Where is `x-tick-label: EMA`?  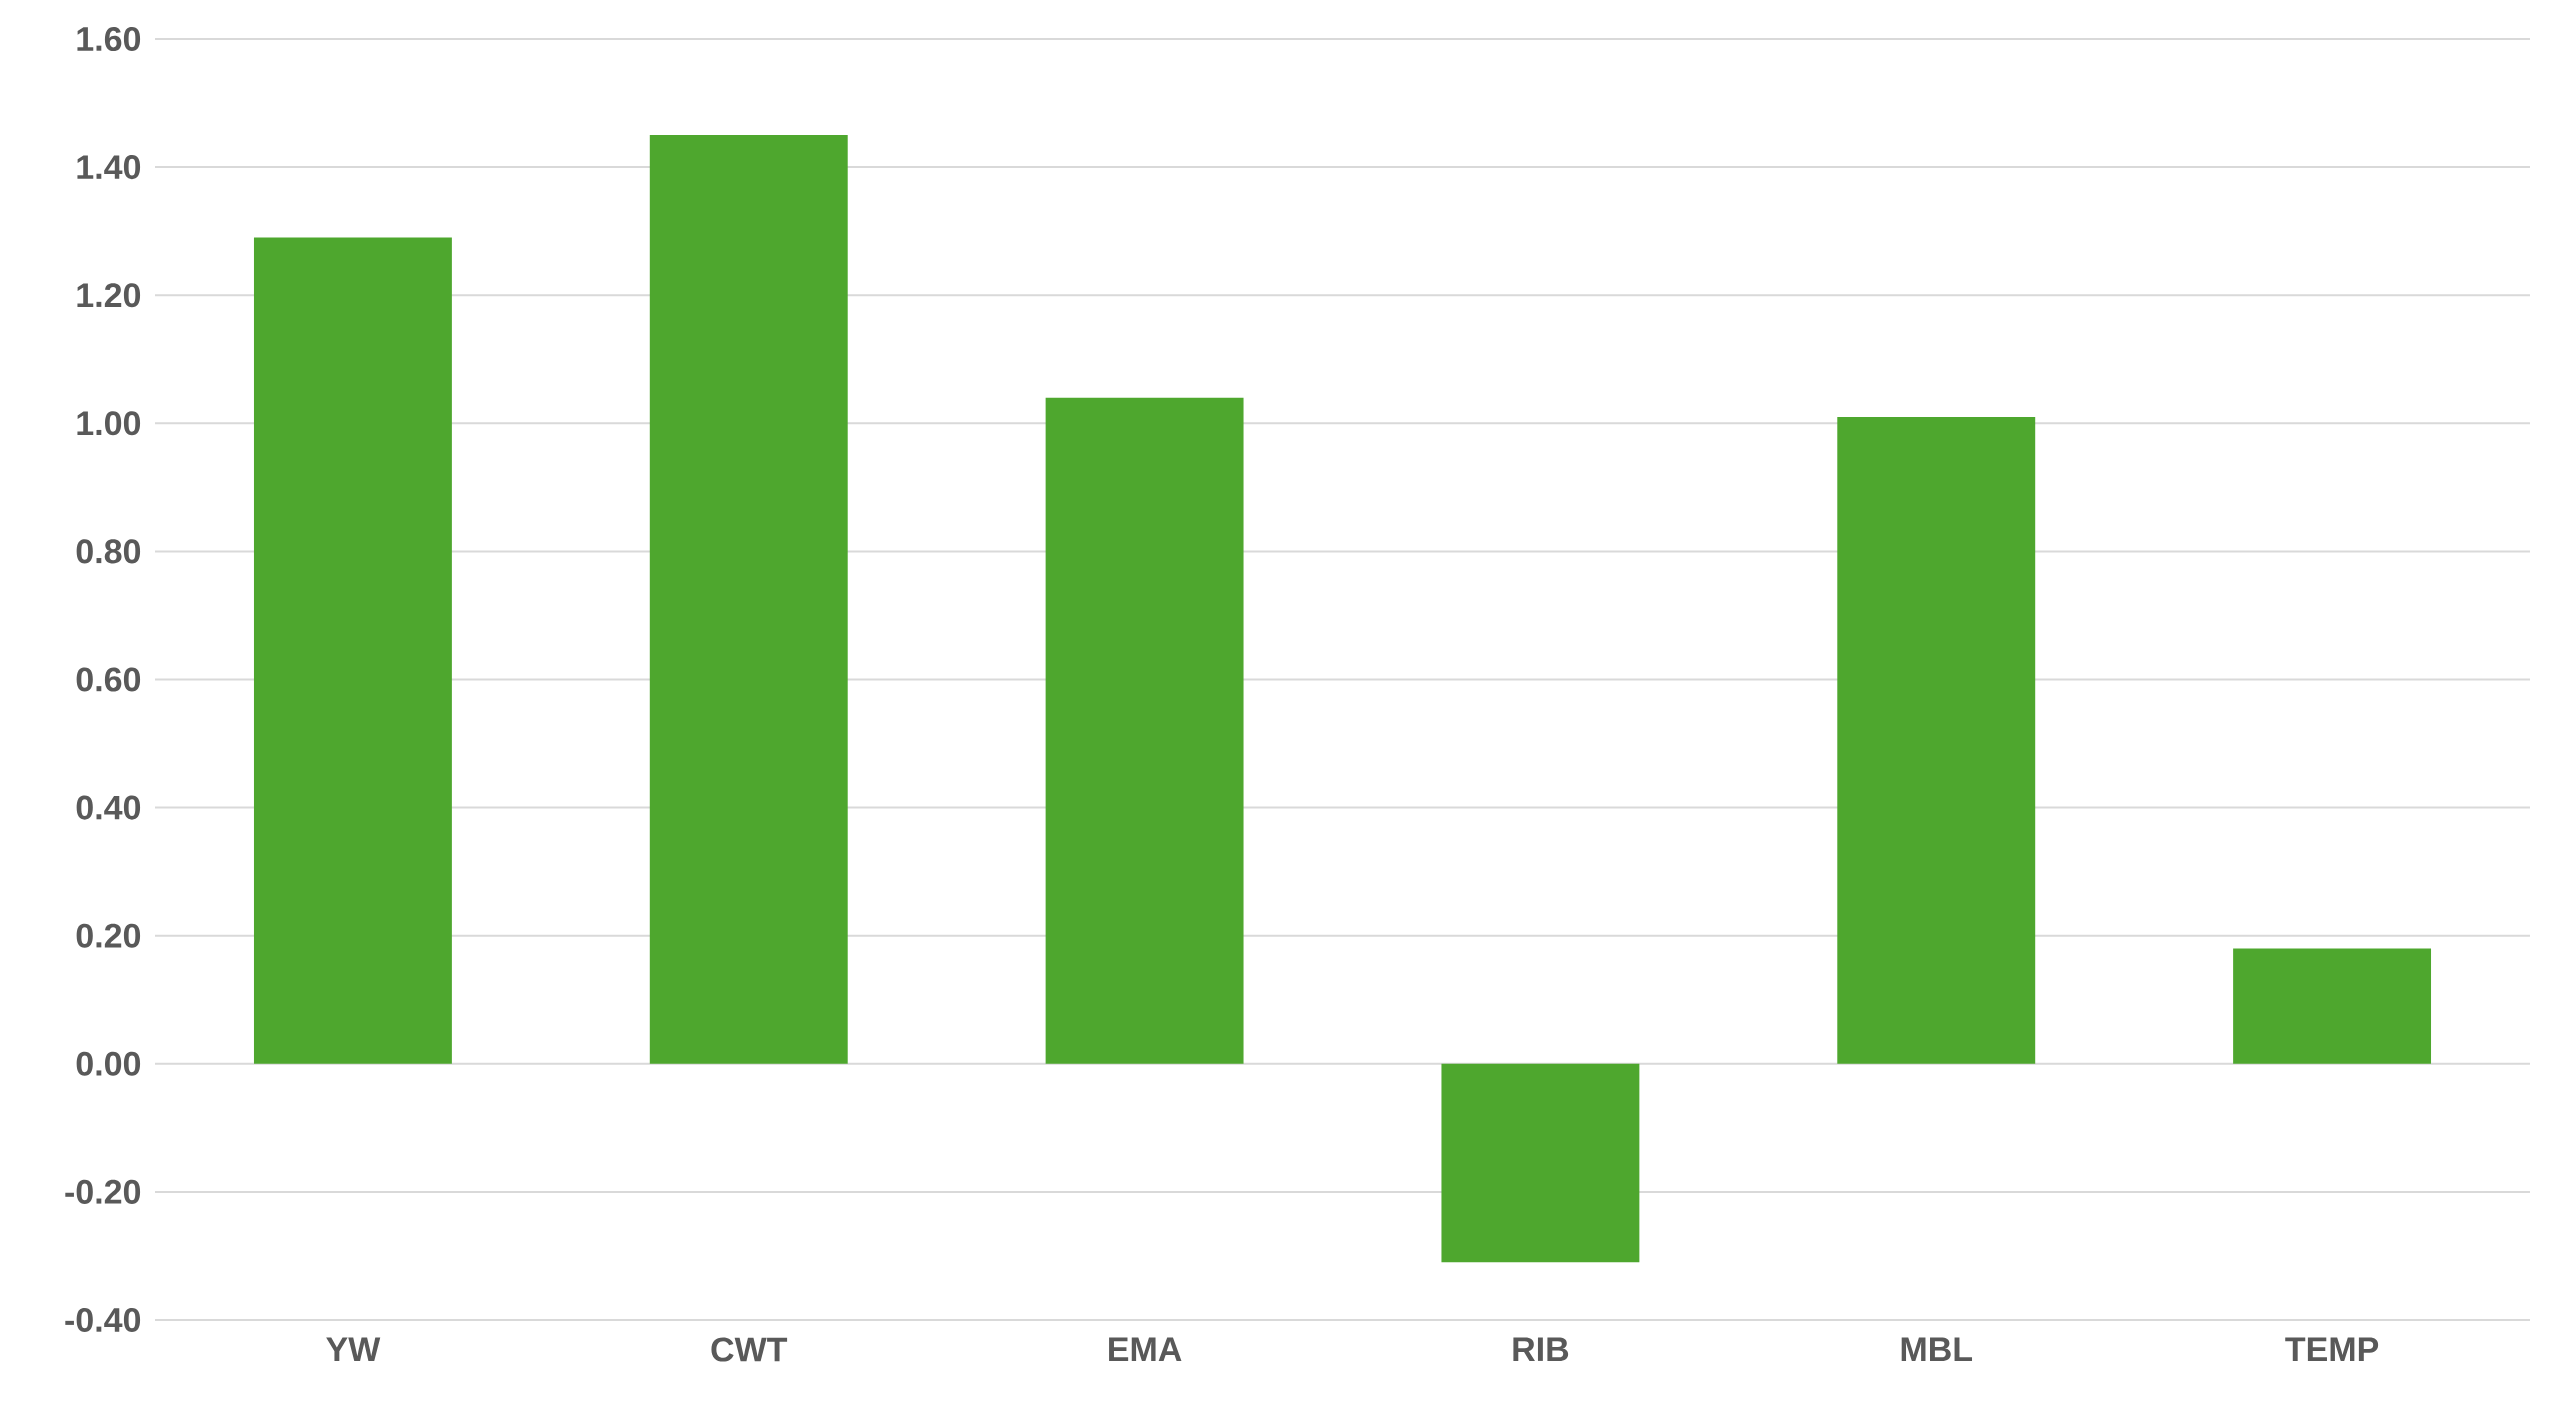
x-tick-label: EMA is located at coordinates (1145, 1349).